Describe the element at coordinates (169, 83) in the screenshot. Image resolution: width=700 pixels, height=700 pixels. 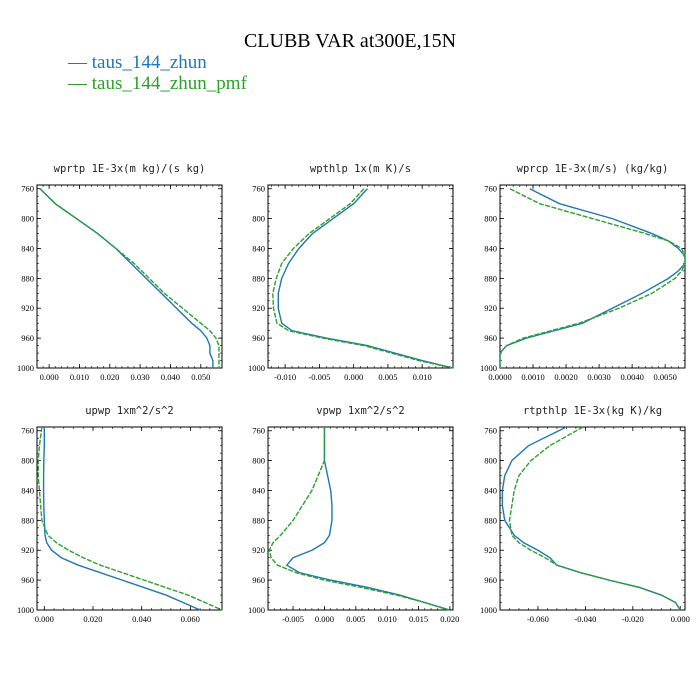
I see `legend-label-zhun-pmf: taus_144_zhun_pmf` at that location.